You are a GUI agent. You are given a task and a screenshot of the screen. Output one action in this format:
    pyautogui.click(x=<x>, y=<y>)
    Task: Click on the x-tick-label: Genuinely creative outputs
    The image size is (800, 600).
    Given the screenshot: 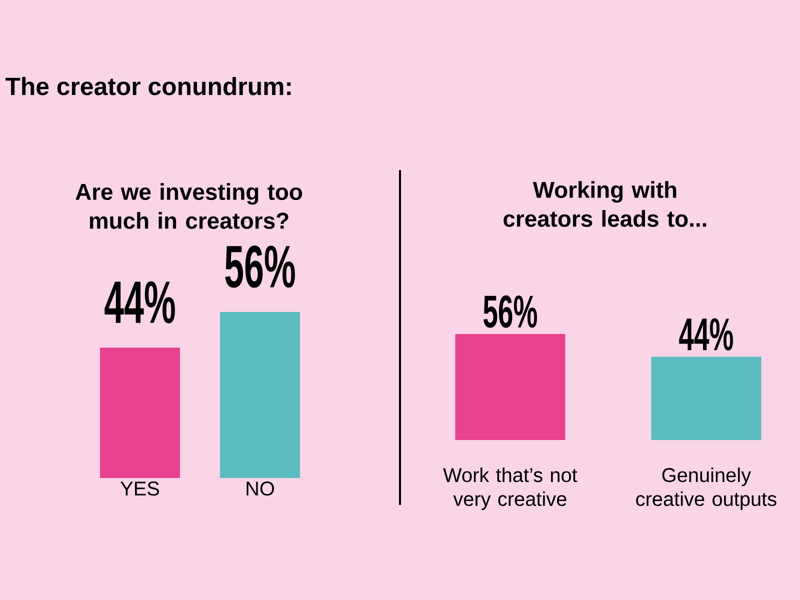 What is the action you would take?
    pyautogui.click(x=706, y=489)
    